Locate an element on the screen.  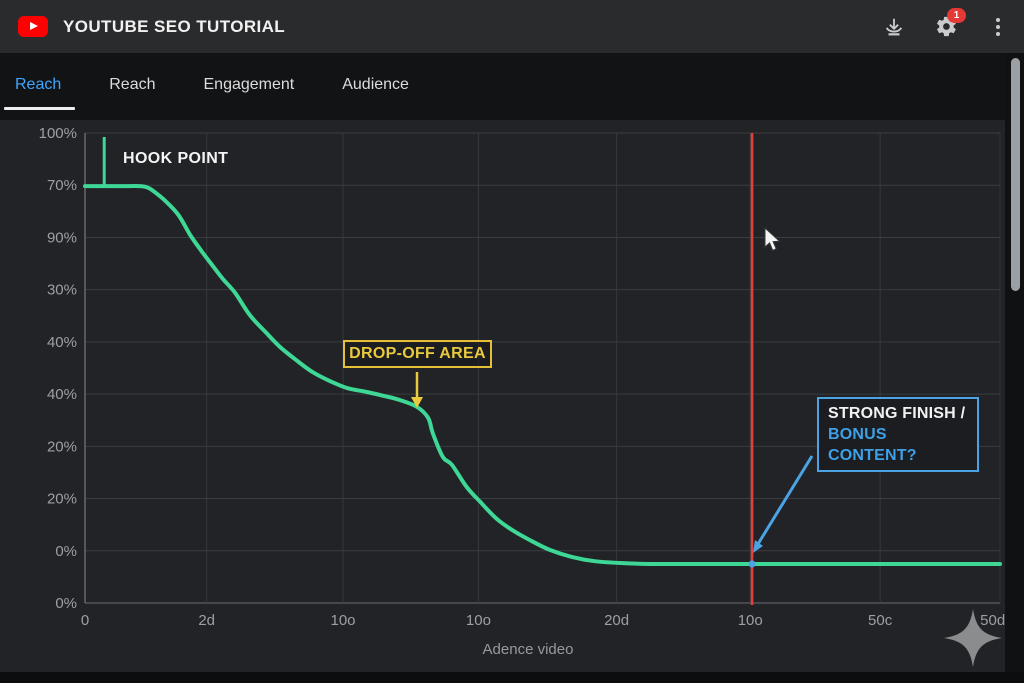
more-options-button is located at coordinates (998, 27).